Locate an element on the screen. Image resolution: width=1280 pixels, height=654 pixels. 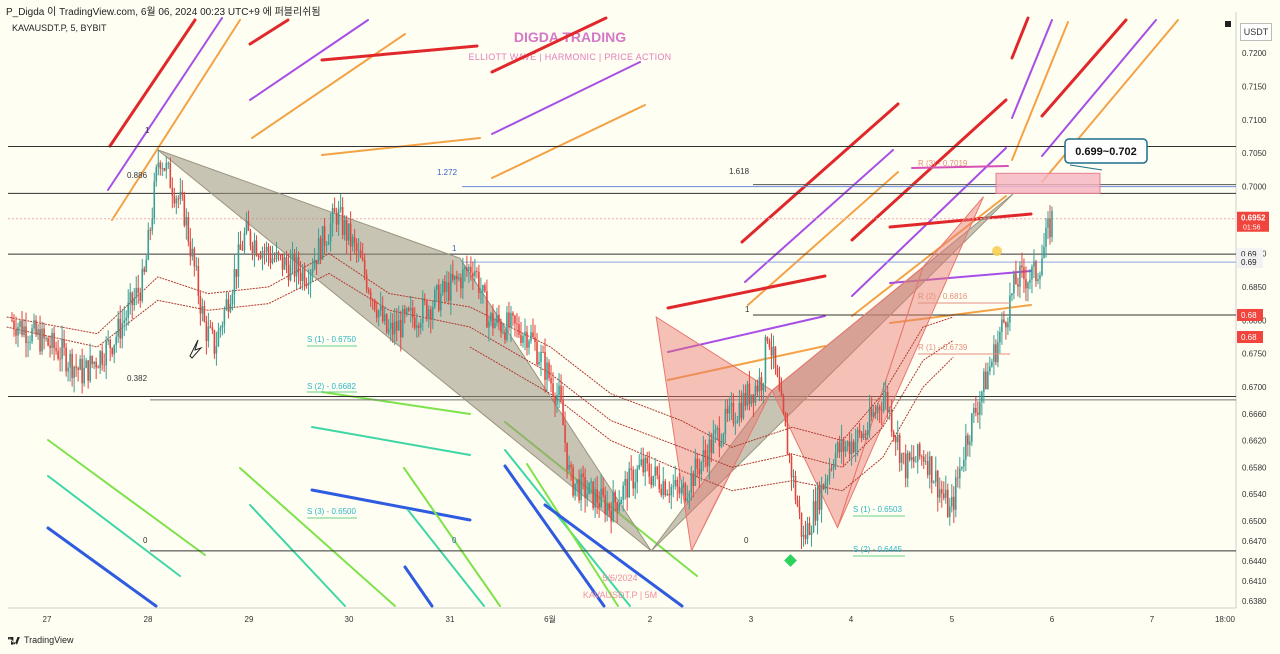
currency-button: USDT is located at coordinates (1256, 32).